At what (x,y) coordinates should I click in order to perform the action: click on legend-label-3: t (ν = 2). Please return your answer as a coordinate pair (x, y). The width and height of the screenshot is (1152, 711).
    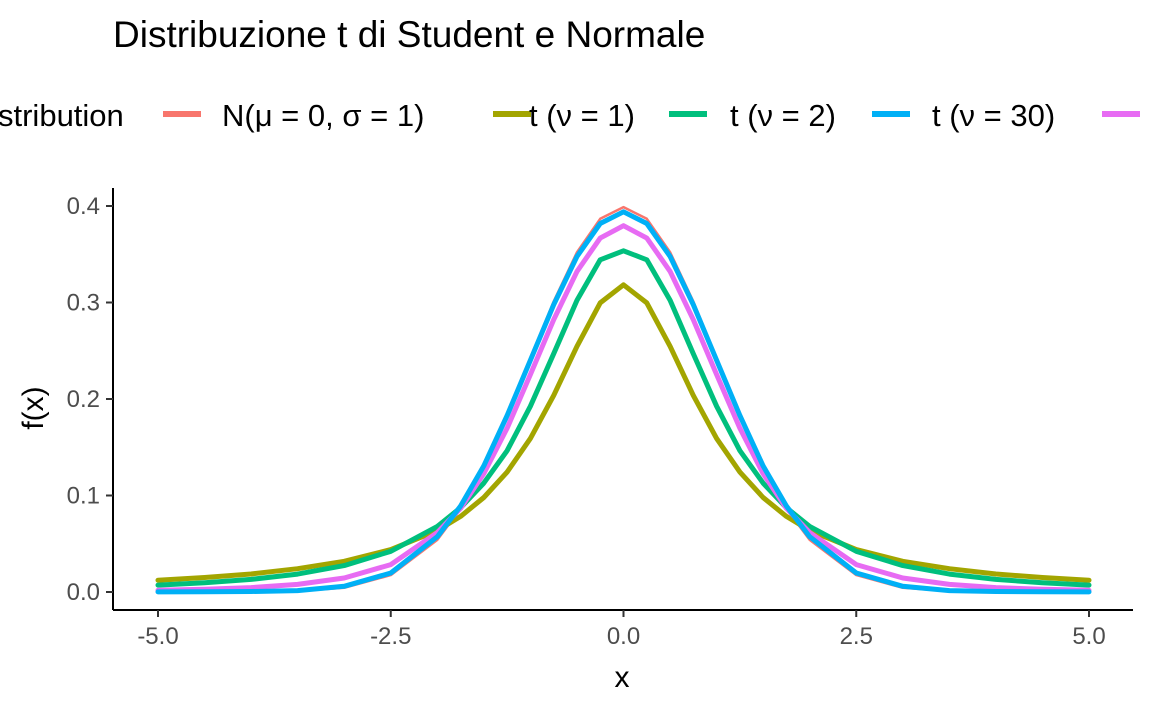
    Looking at the image, I should click on (783, 115).